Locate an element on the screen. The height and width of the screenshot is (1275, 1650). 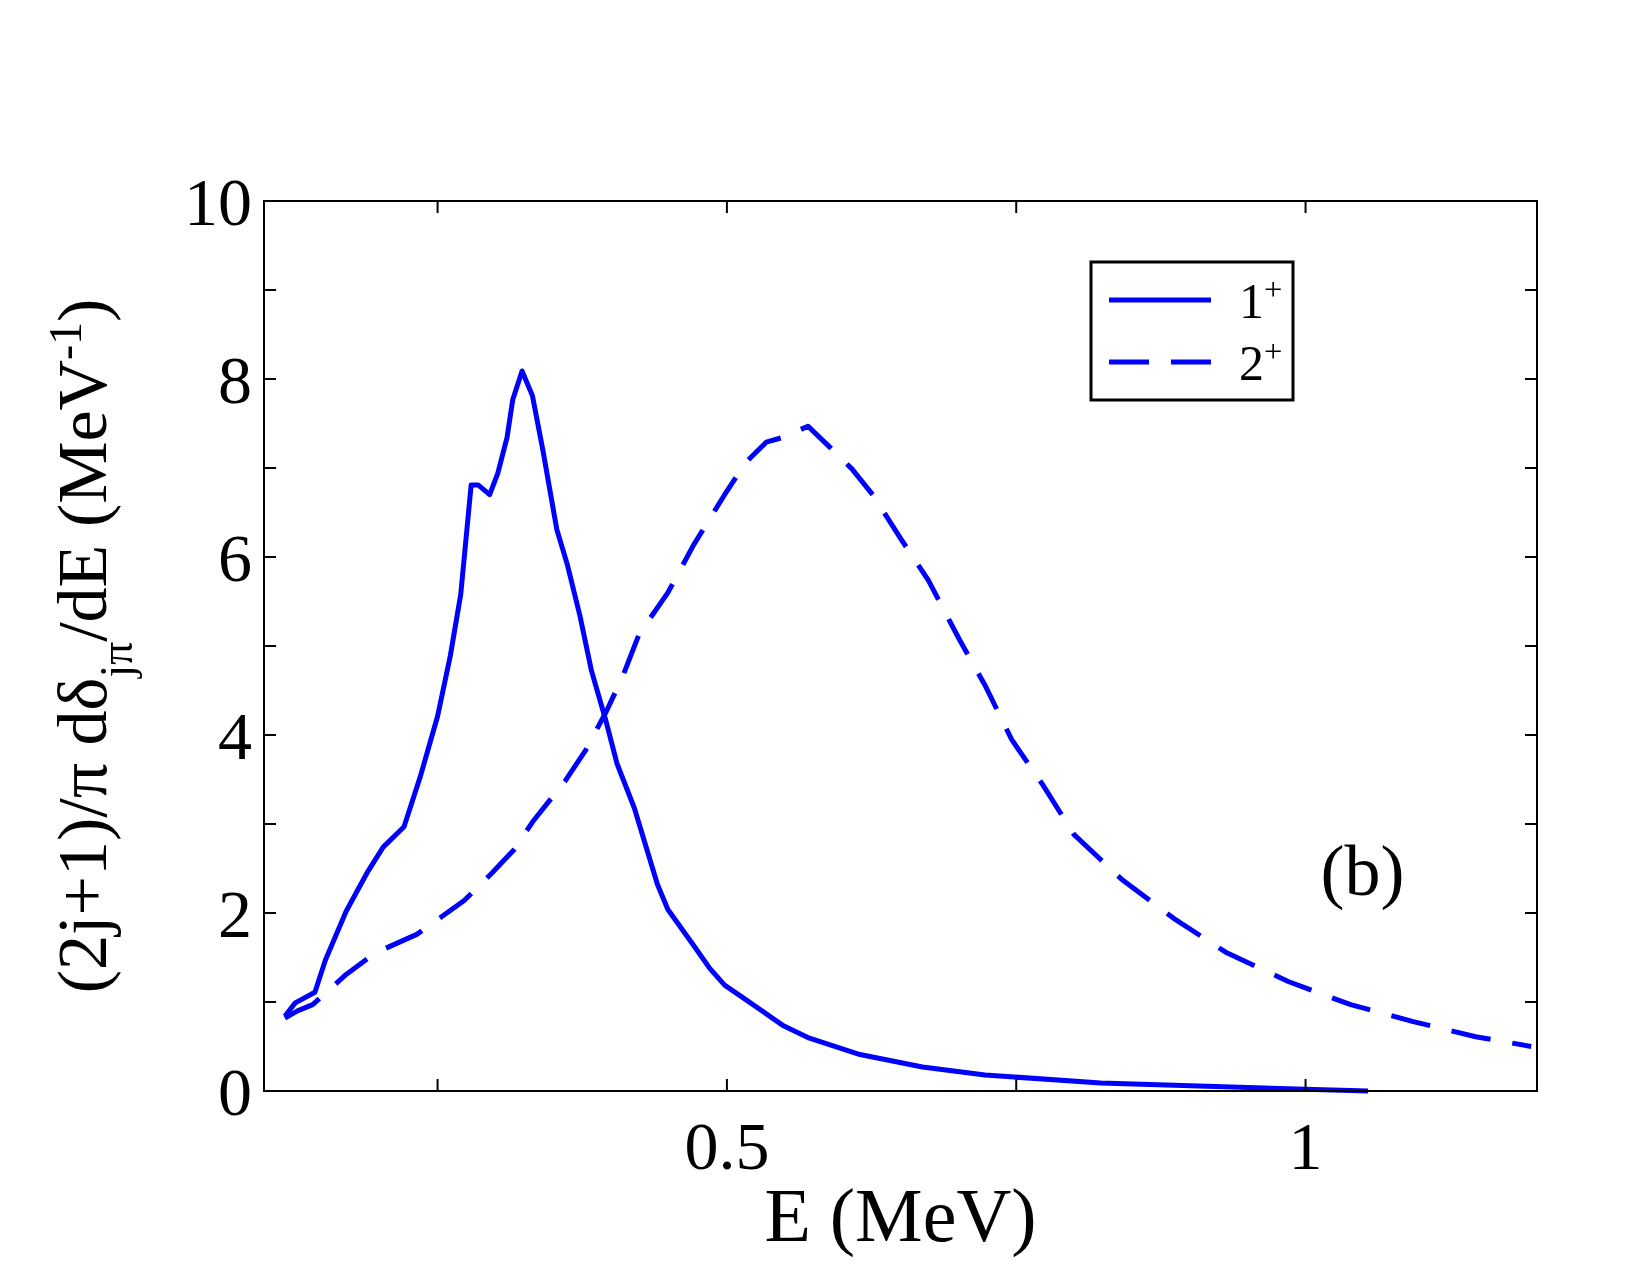
y-tick-label: 8 is located at coordinates (235, 379).